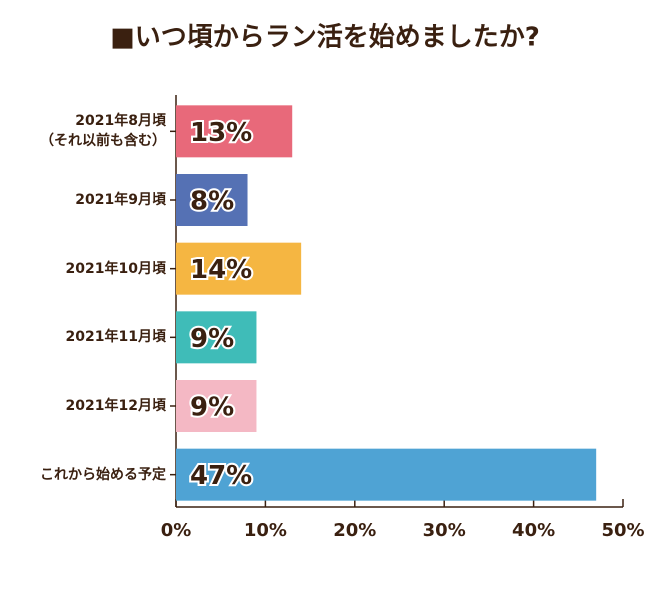 This screenshot has height=589, width=650. Describe the element at coordinates (221, 476) in the screenshot. I see `value-label: 47%` at that location.